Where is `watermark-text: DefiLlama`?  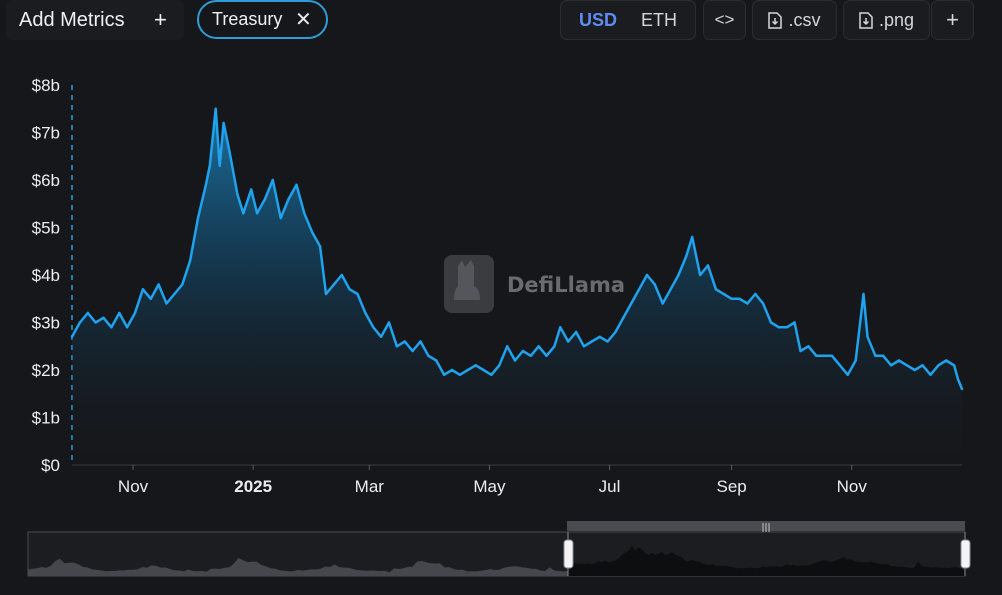
watermark-text: DefiLlama is located at coordinates (566, 285).